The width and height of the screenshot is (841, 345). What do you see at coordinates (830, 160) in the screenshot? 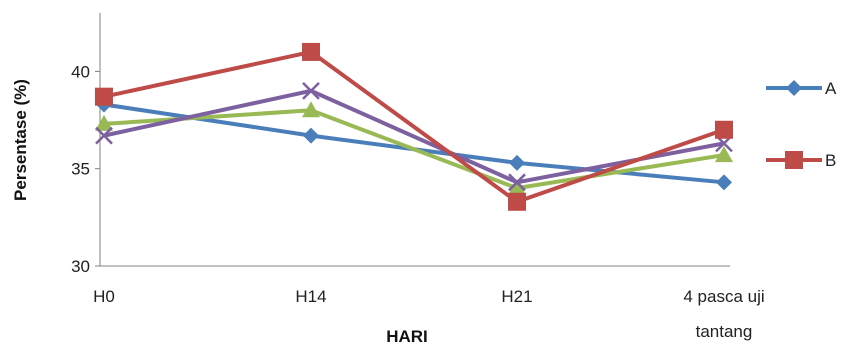
I see `legend-label: B` at bounding box center [830, 160].